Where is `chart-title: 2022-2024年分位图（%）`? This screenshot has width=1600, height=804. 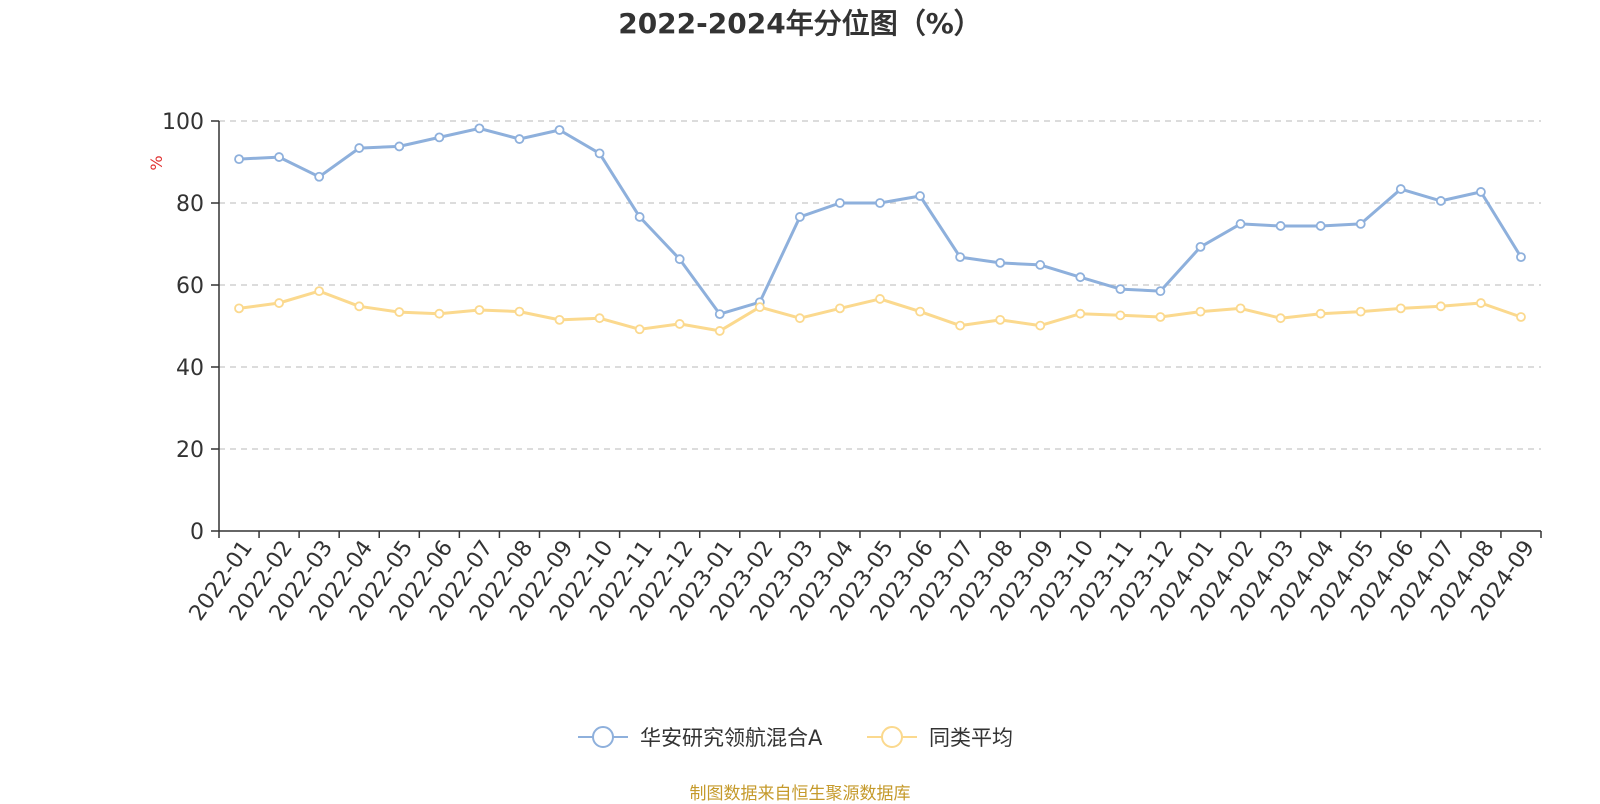
chart-title: 2022-2024年分位图（%） is located at coordinates (800, 23).